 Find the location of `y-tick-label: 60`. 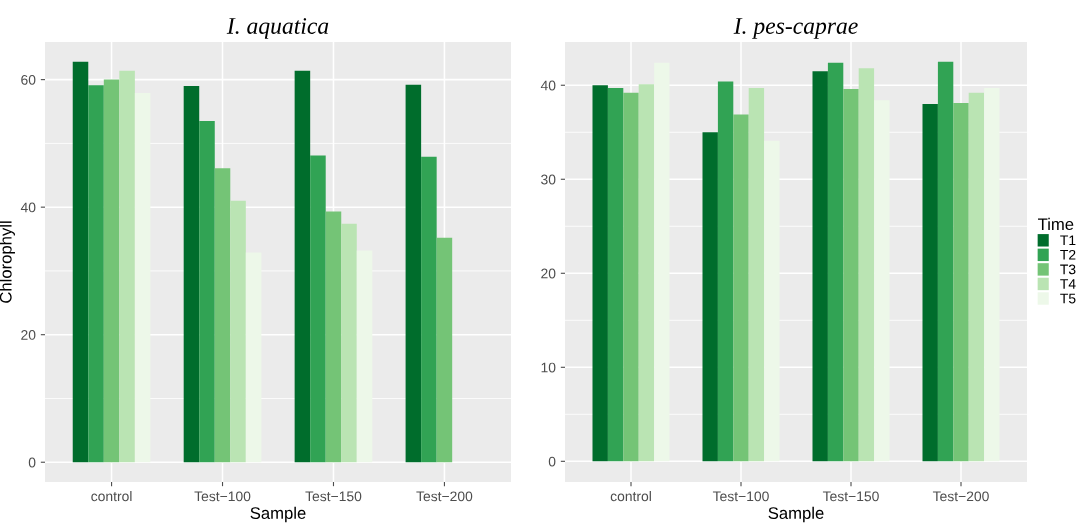

y-tick-label: 60 is located at coordinates (28, 79).